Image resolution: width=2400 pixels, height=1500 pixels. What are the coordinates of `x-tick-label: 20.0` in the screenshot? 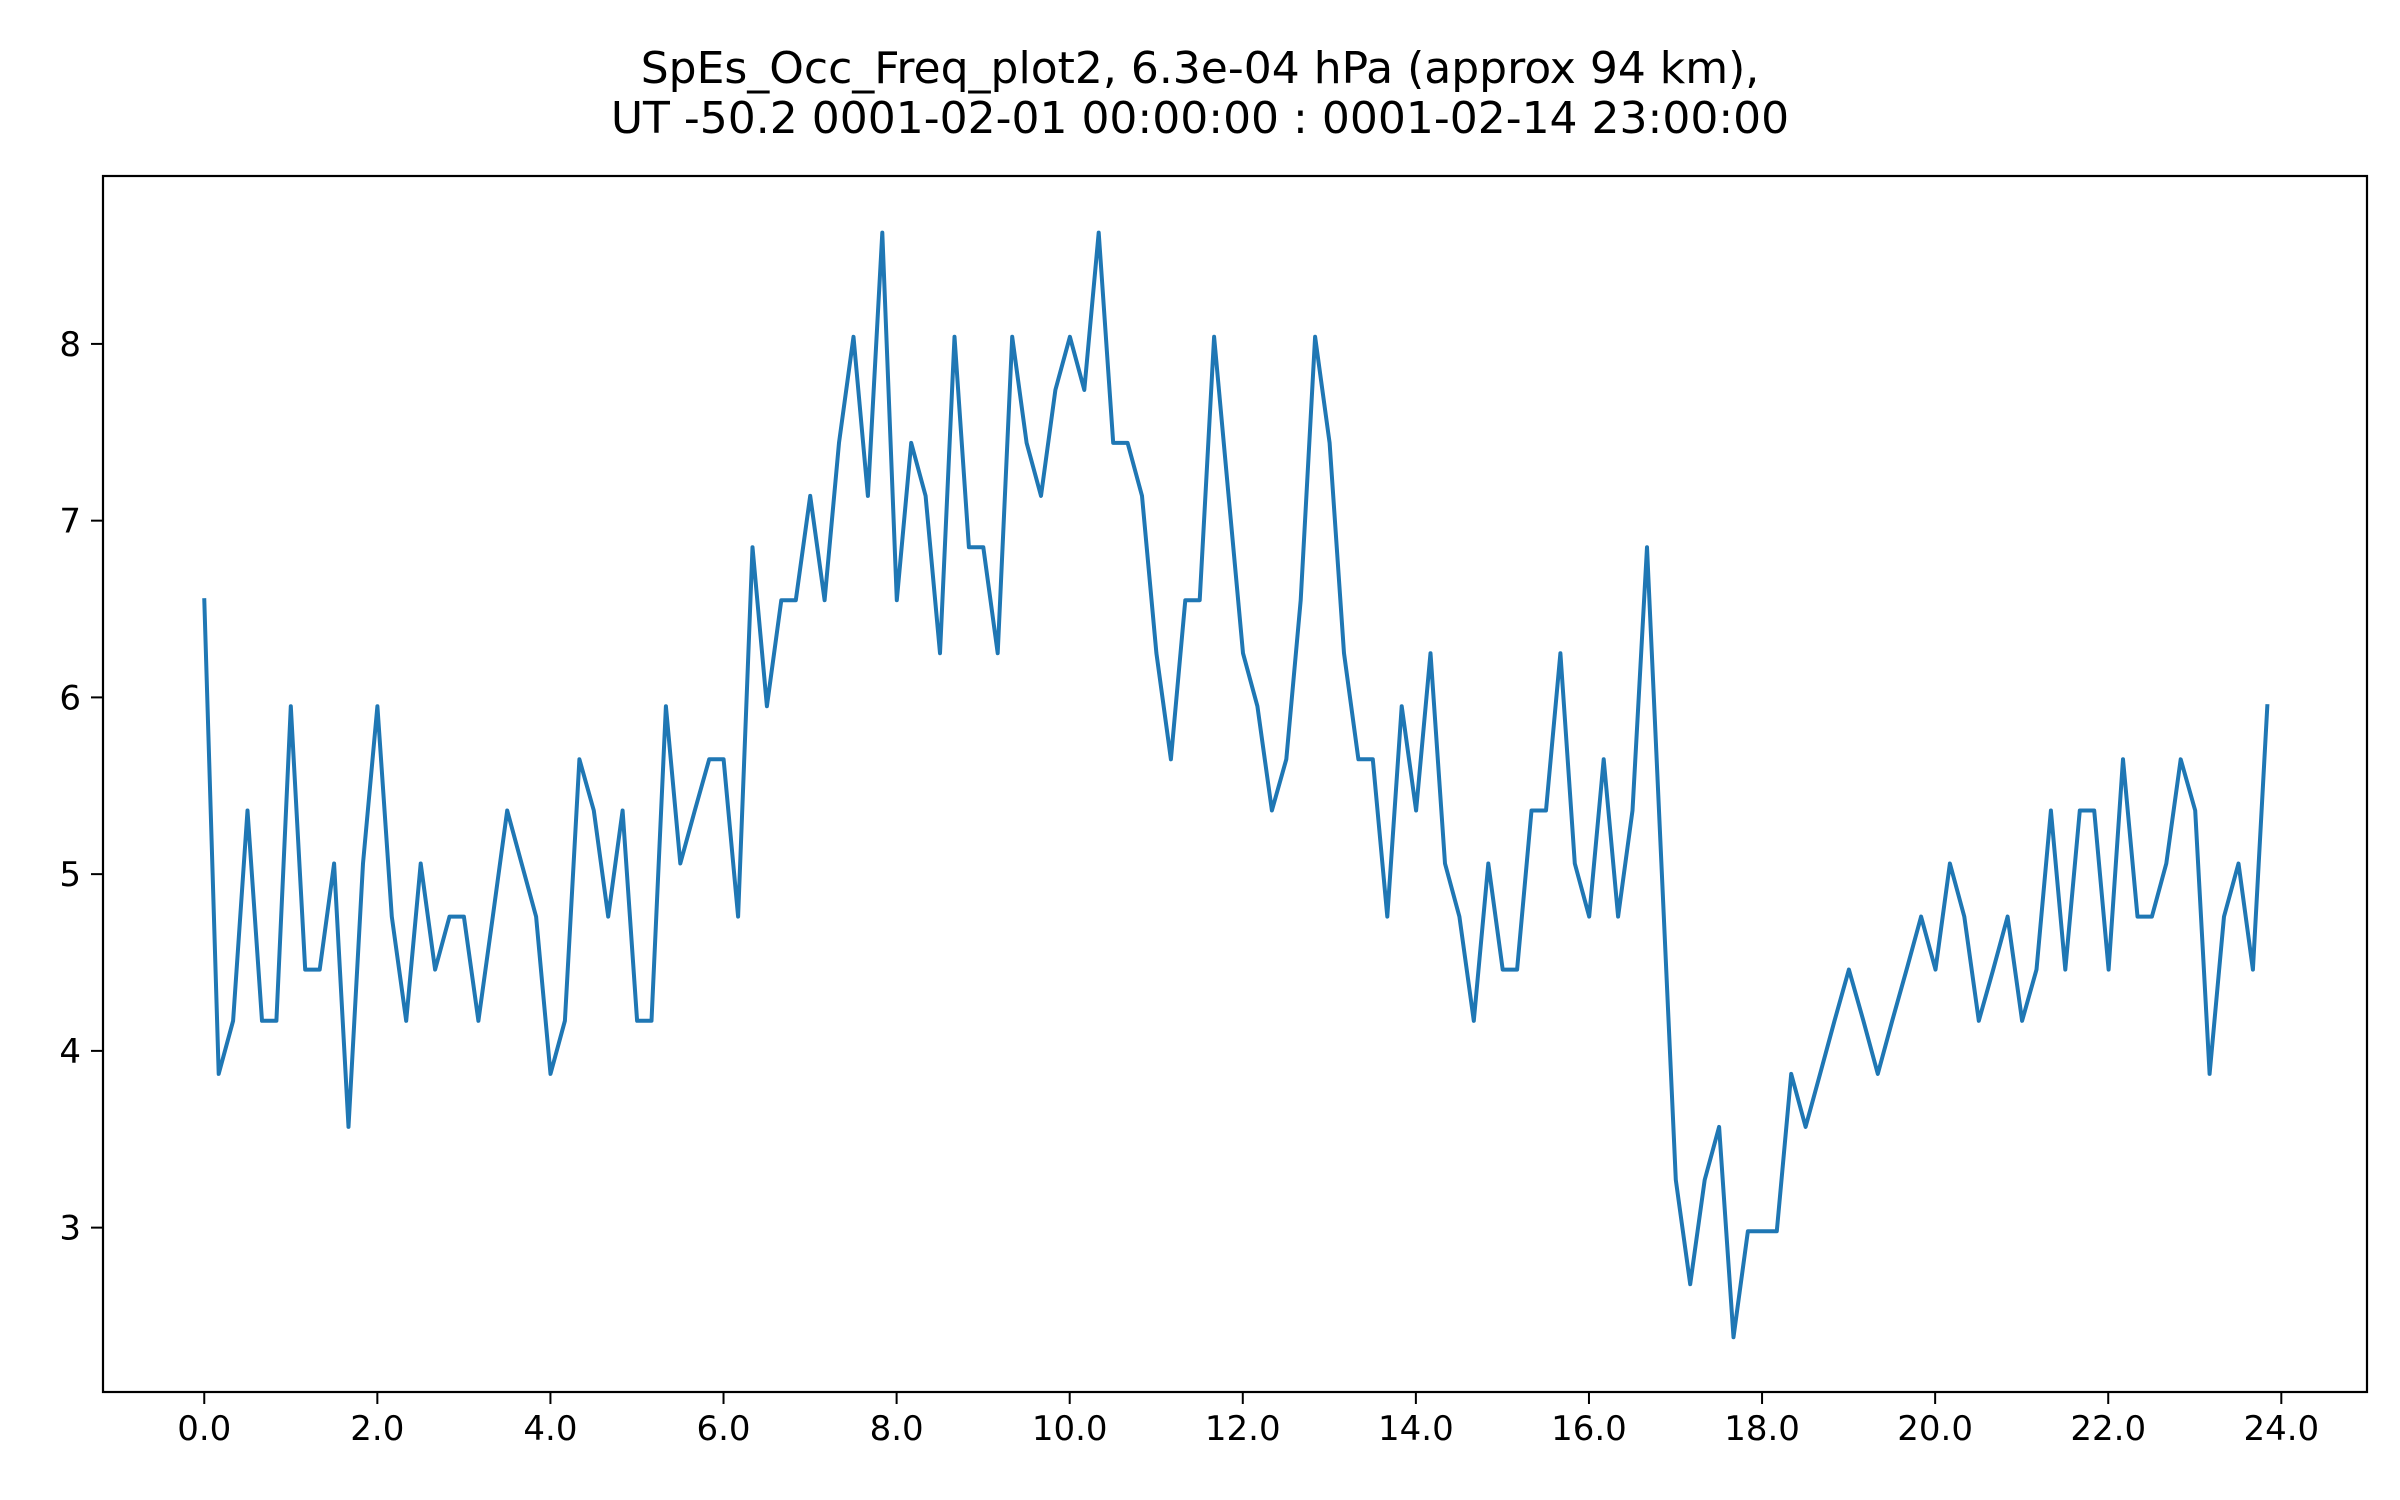 It's located at (1935, 1429).